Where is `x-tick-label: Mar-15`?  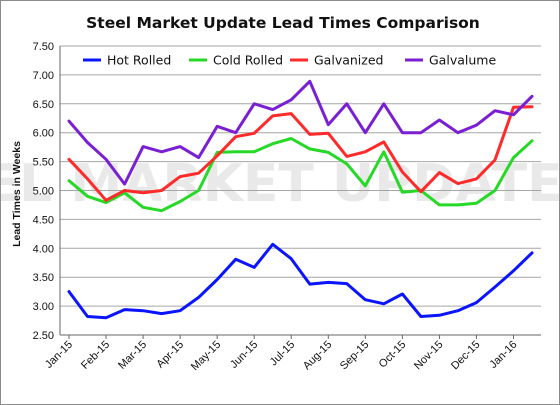
x-tick-label: Mar-15 is located at coordinates (132, 355).